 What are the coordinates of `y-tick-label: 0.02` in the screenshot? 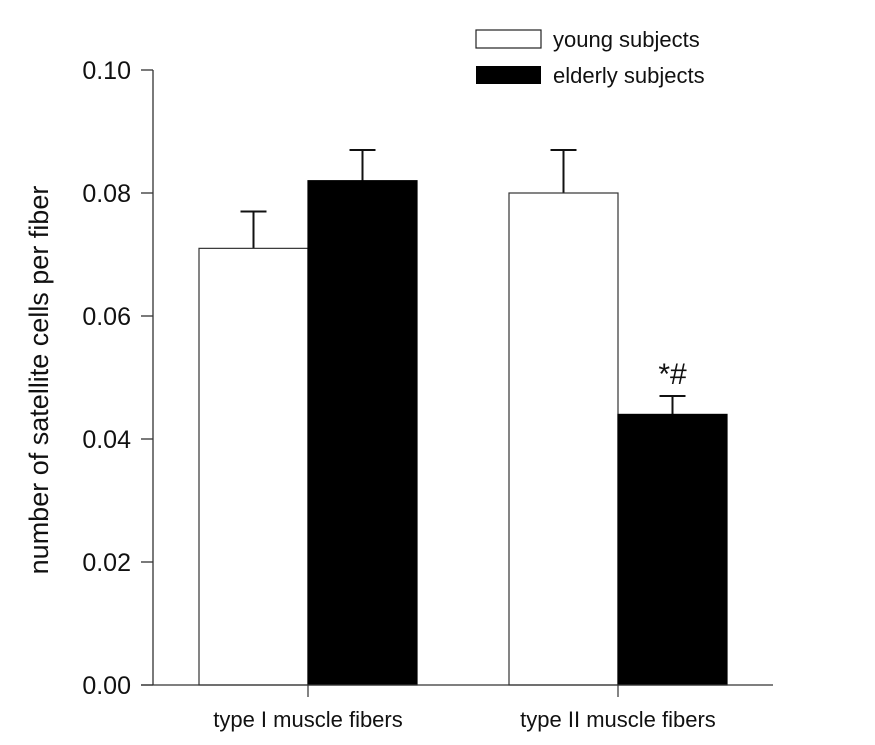 It's located at (106, 563).